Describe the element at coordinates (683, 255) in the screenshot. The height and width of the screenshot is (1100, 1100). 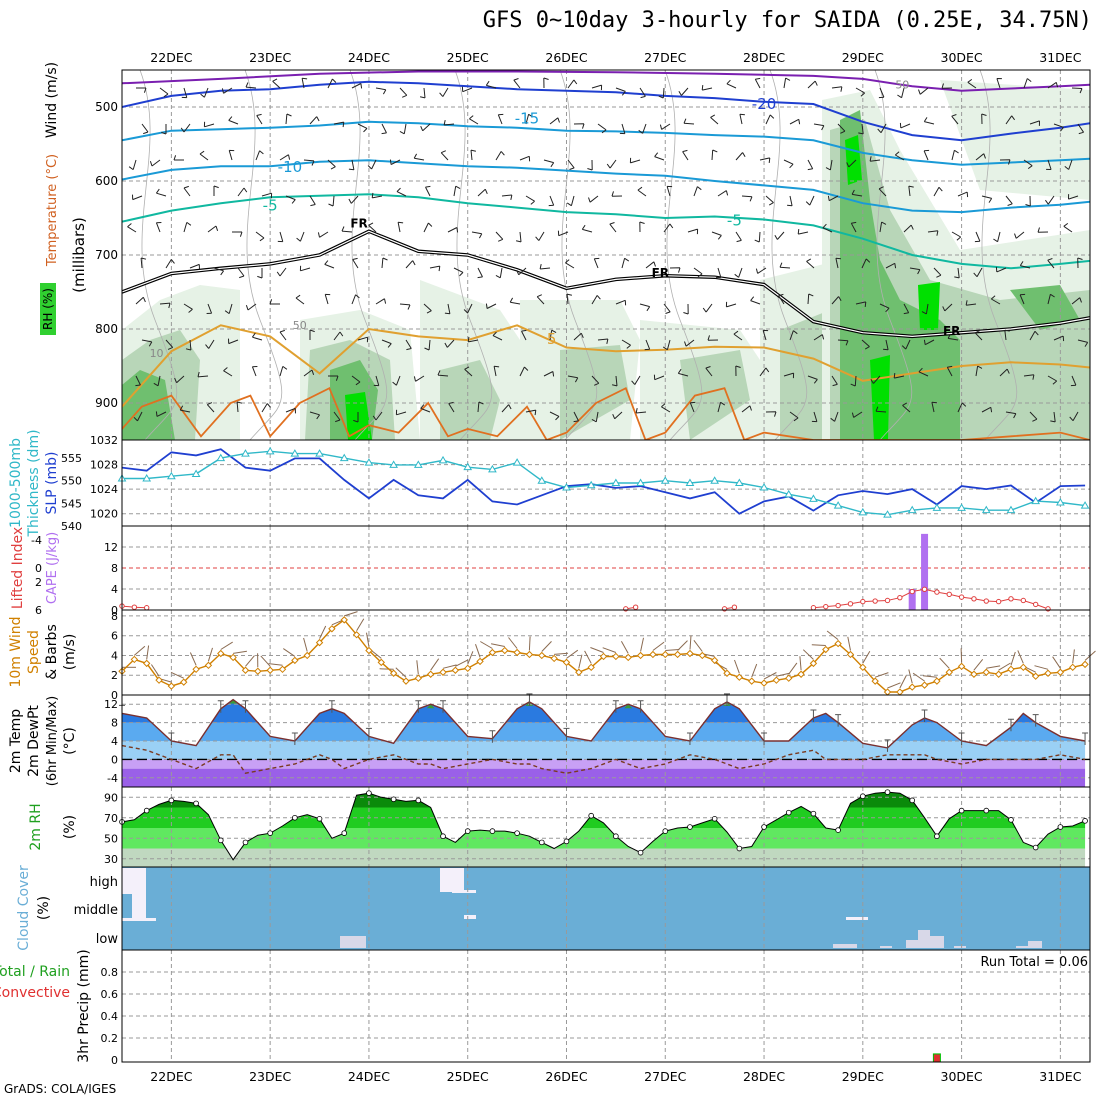
I see `rh-contour` at that location.